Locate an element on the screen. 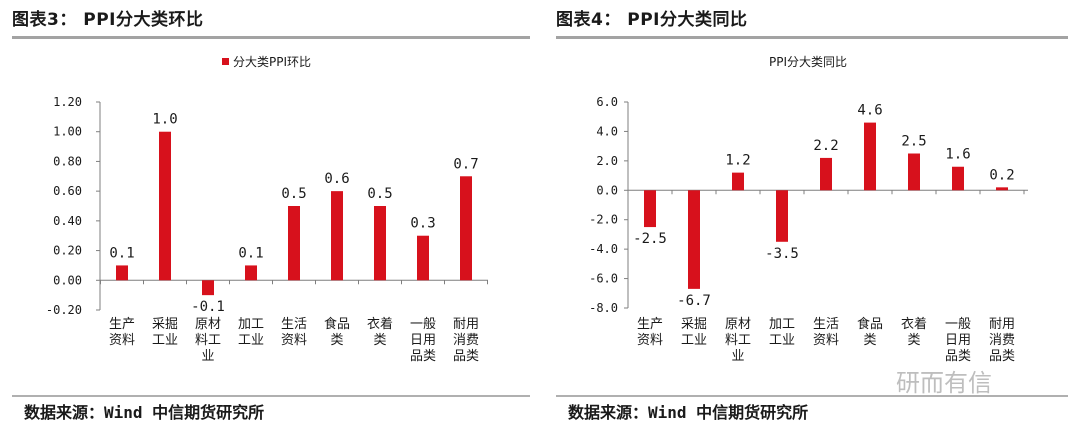  data-label-1: 1.0 is located at coordinates (164, 120).